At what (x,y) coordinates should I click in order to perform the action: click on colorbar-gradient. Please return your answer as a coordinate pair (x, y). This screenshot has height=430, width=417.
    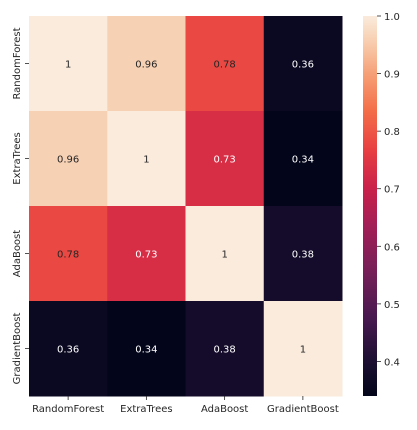
    Looking at the image, I should click on (370, 206).